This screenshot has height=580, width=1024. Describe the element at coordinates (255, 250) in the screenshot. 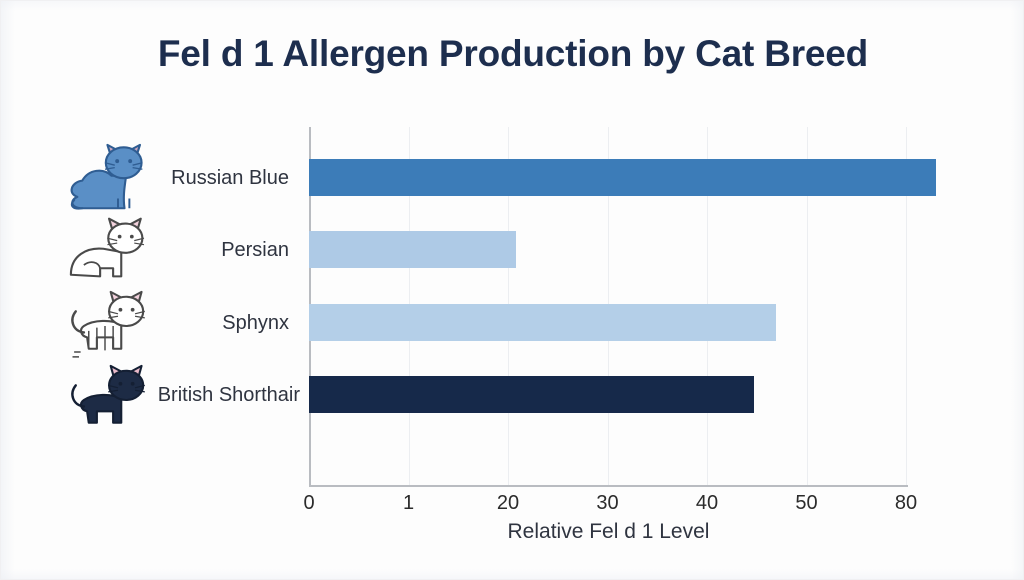

I see `category-label: Persian` at that location.